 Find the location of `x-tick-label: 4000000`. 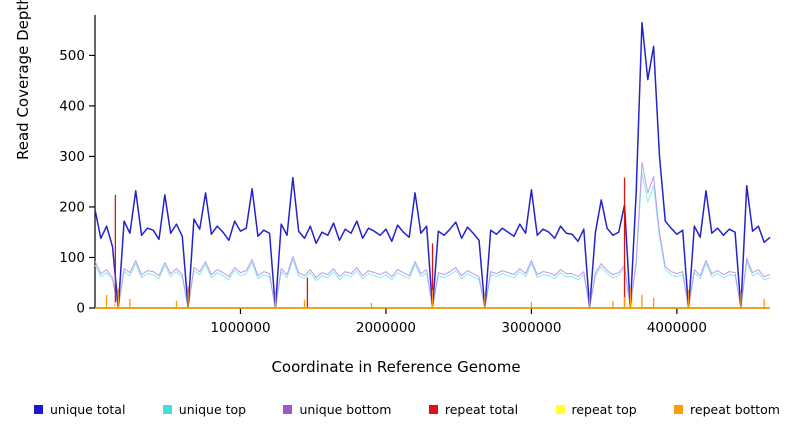

x-tick-label: 4000000 is located at coordinates (677, 328).